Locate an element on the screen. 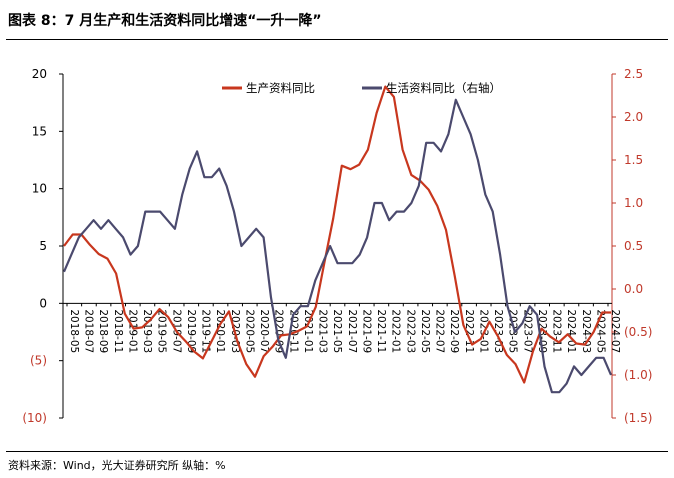  x-axis-tick-label: 2021-11 is located at coordinates (381, 331).